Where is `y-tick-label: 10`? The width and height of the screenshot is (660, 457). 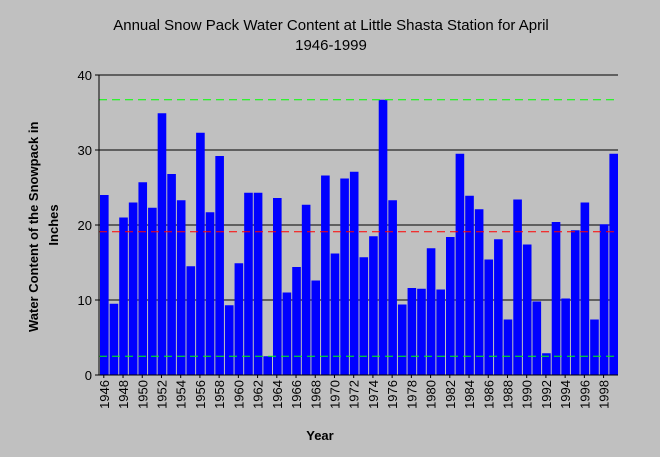
y-tick-label: 10 is located at coordinates (85, 300).